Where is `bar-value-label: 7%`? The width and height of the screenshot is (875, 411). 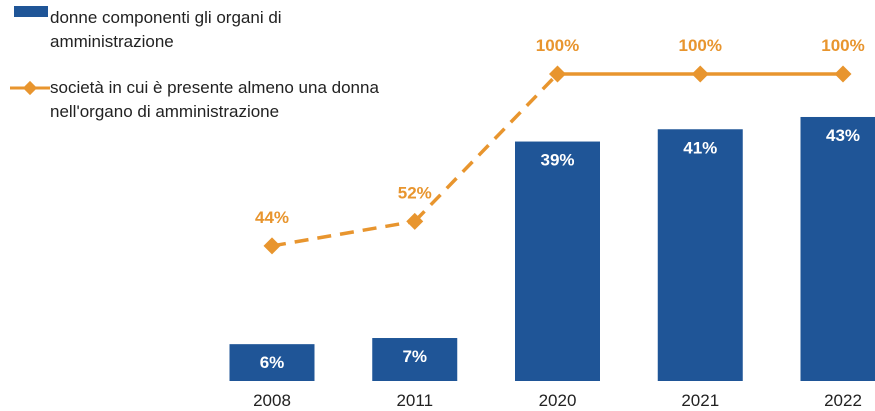
bar-value-label: 7% is located at coordinates (414, 356).